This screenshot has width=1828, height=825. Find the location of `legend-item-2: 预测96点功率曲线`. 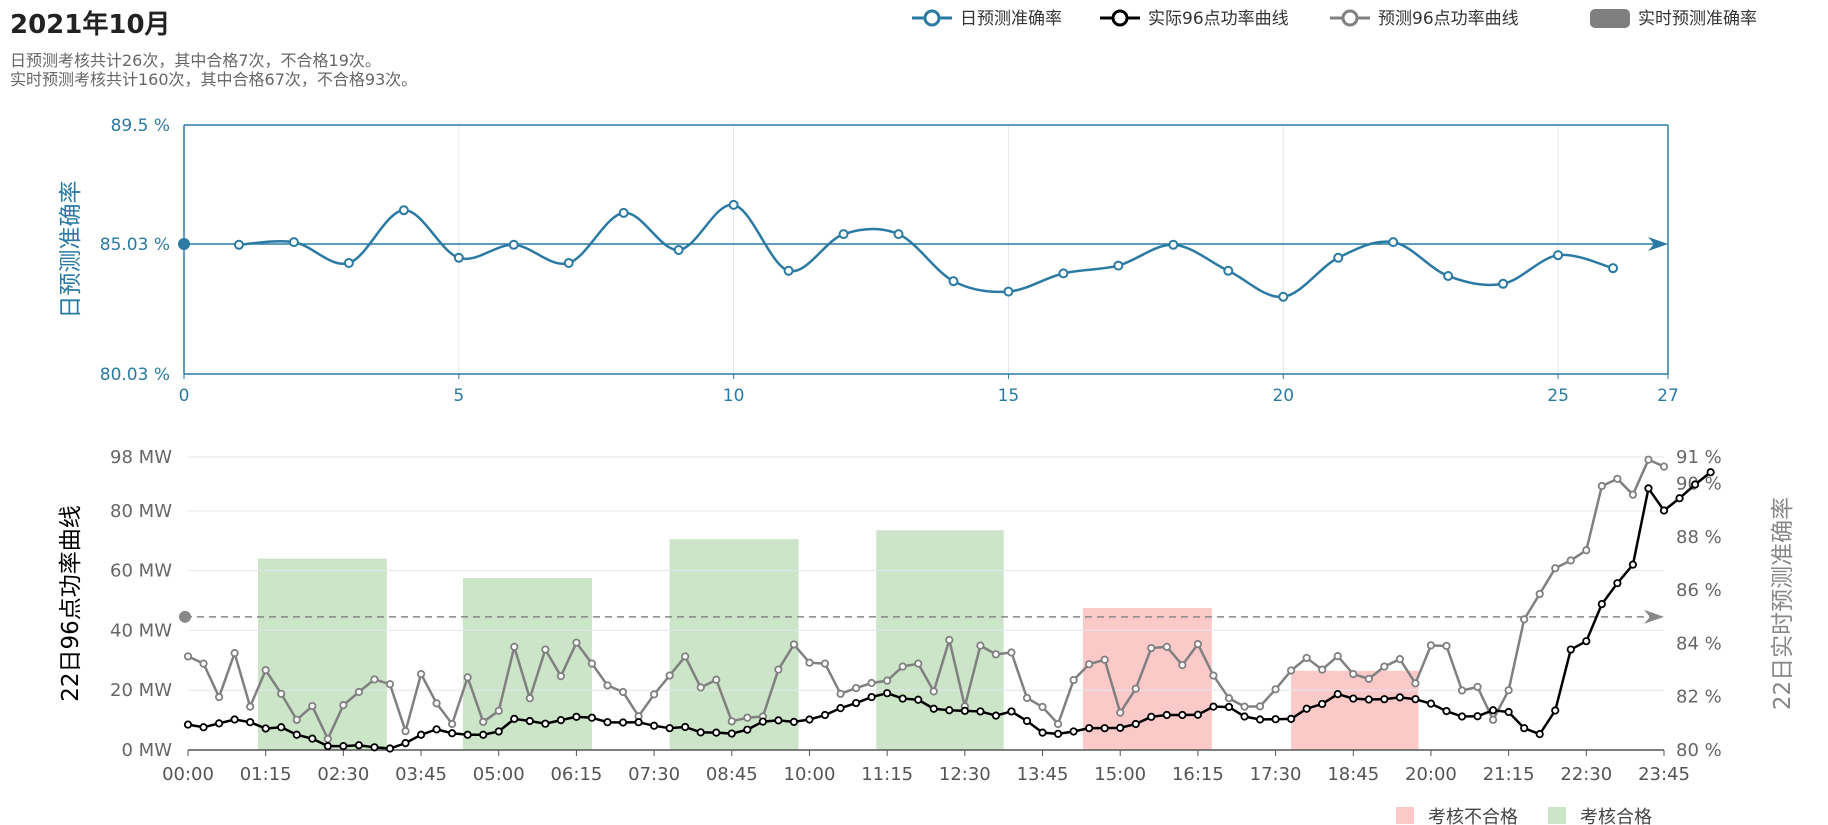

legend-item-2: 预测96点功率曲线 is located at coordinates (1424, 19).